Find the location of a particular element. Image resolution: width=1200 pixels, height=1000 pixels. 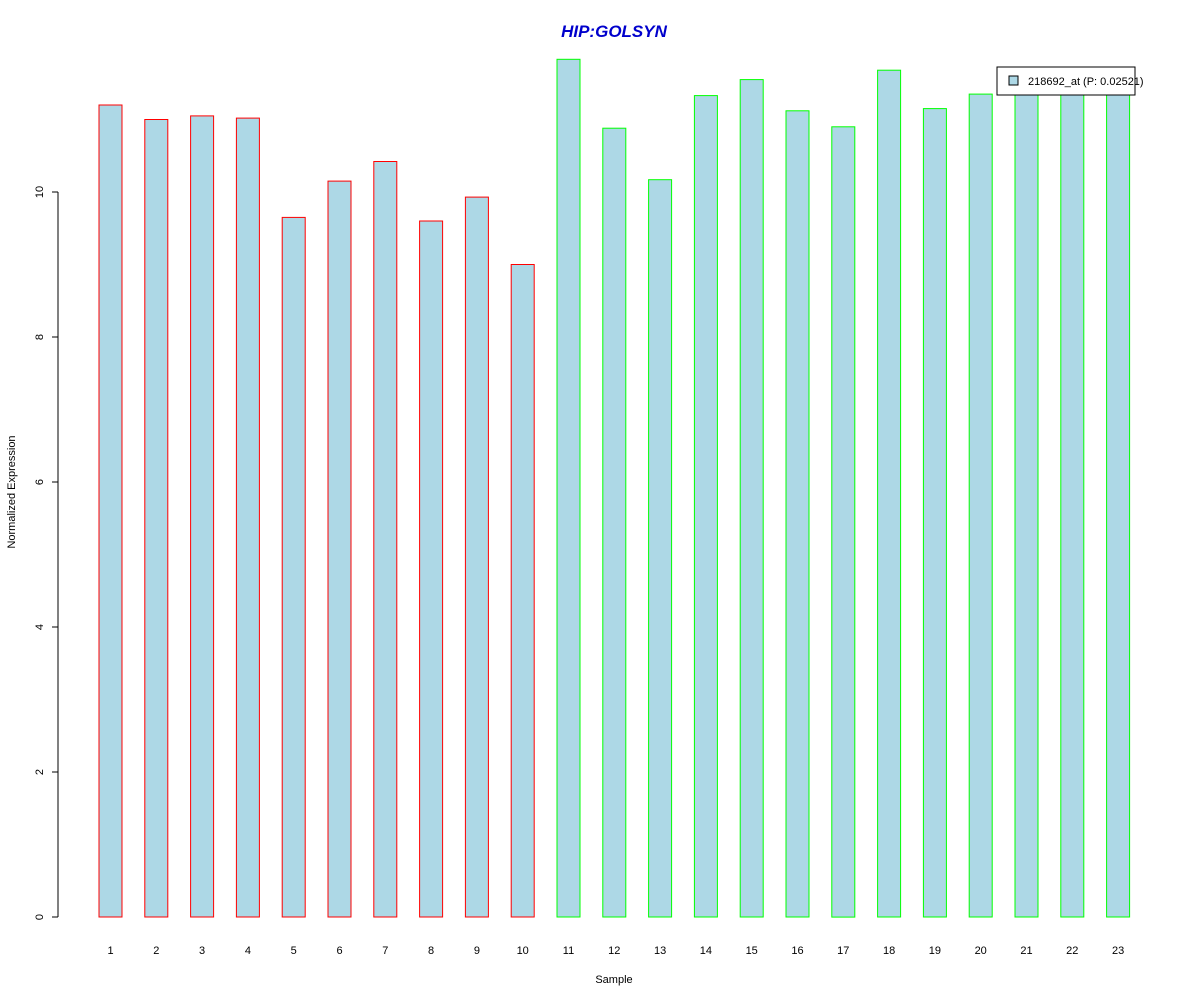

x-tick-label-3: 3 is located at coordinates (202, 951).